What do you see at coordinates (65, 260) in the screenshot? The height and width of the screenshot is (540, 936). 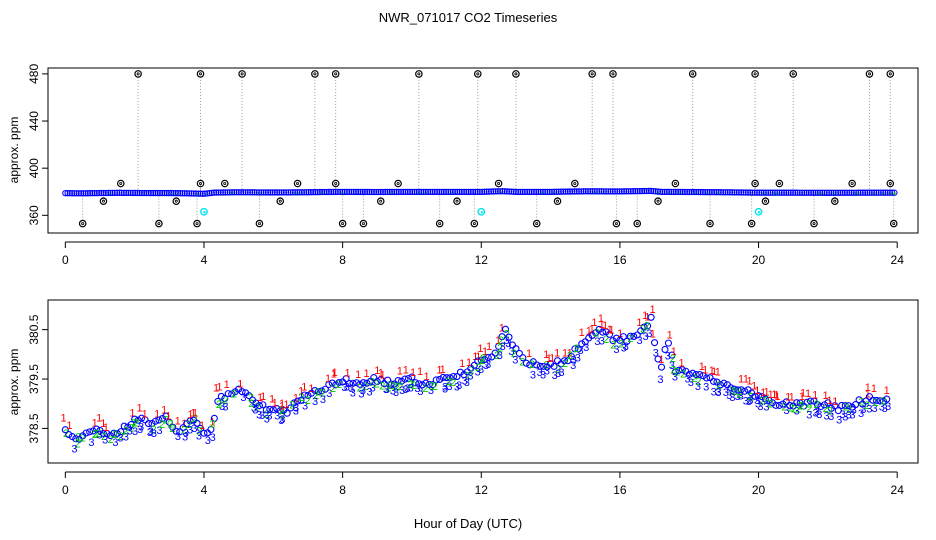 I see `x-tick-label: 0` at bounding box center [65, 260].